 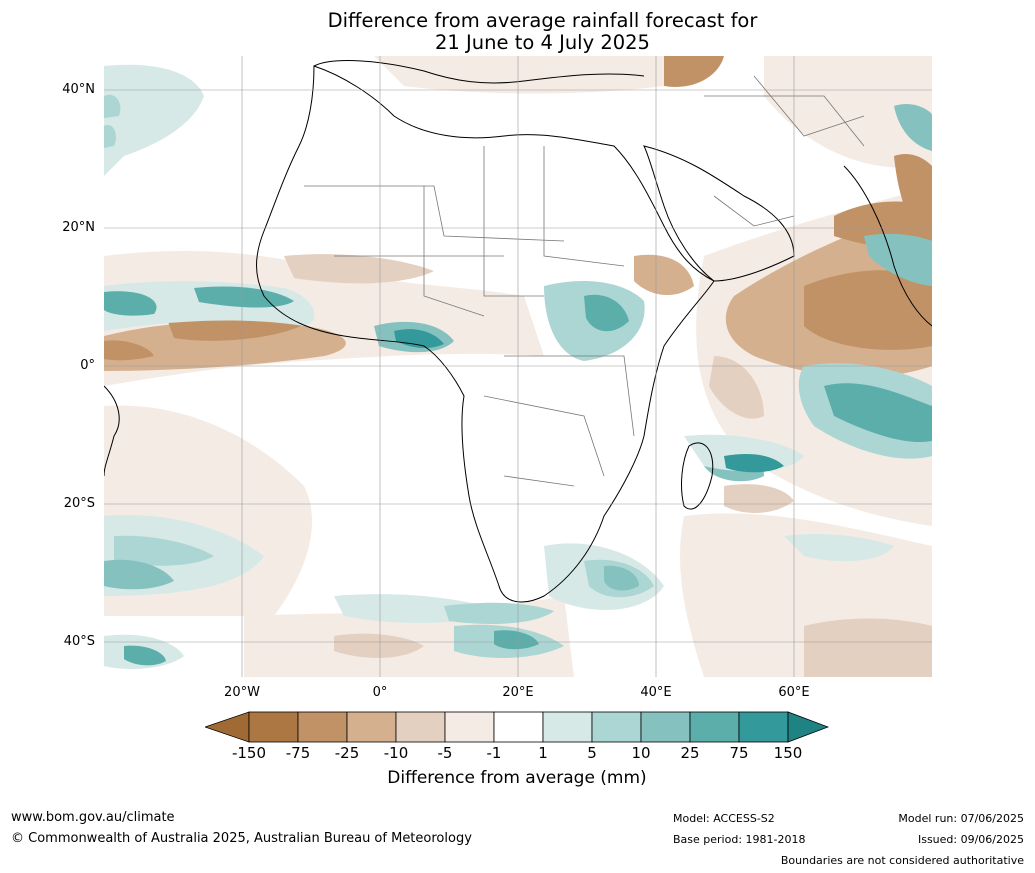 I want to click on lon-label-40e: 40°E, so click(x=656, y=692).